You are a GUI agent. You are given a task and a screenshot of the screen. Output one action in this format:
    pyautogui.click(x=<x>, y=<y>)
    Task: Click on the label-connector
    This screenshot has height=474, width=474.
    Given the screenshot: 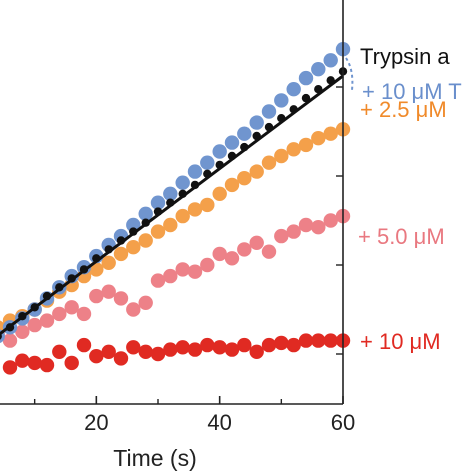 What is the action you would take?
    pyautogui.click(x=349, y=74)
    